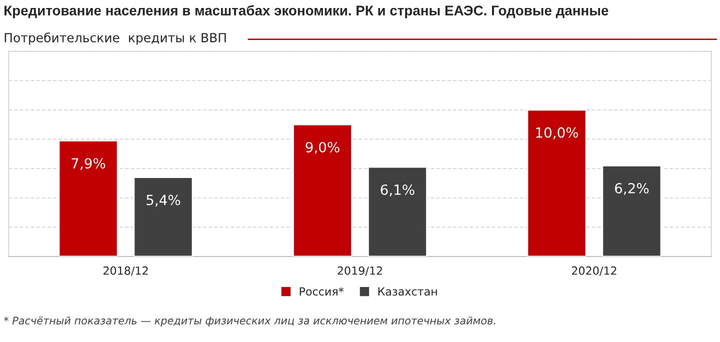  What do you see at coordinates (397, 190) in the screenshot?
I see `data-label: 6,1%` at bounding box center [397, 190].